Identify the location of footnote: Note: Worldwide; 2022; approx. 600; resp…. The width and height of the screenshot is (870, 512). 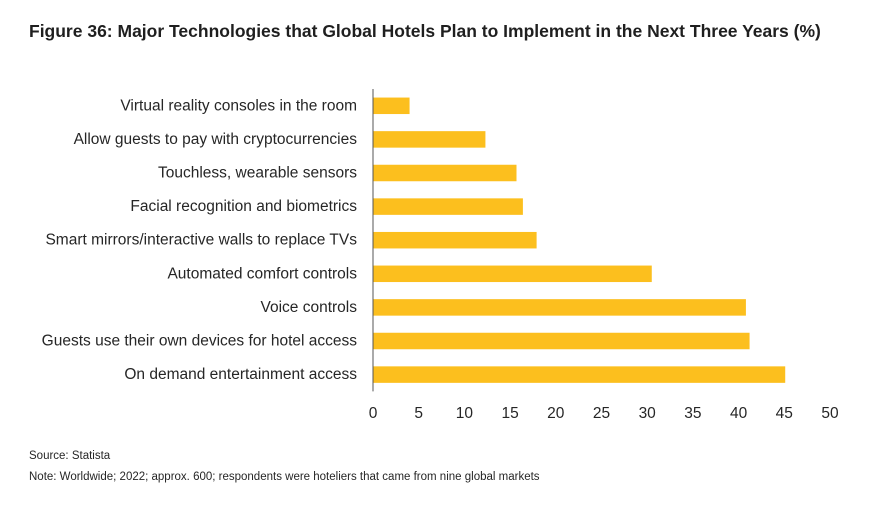
(284, 477).